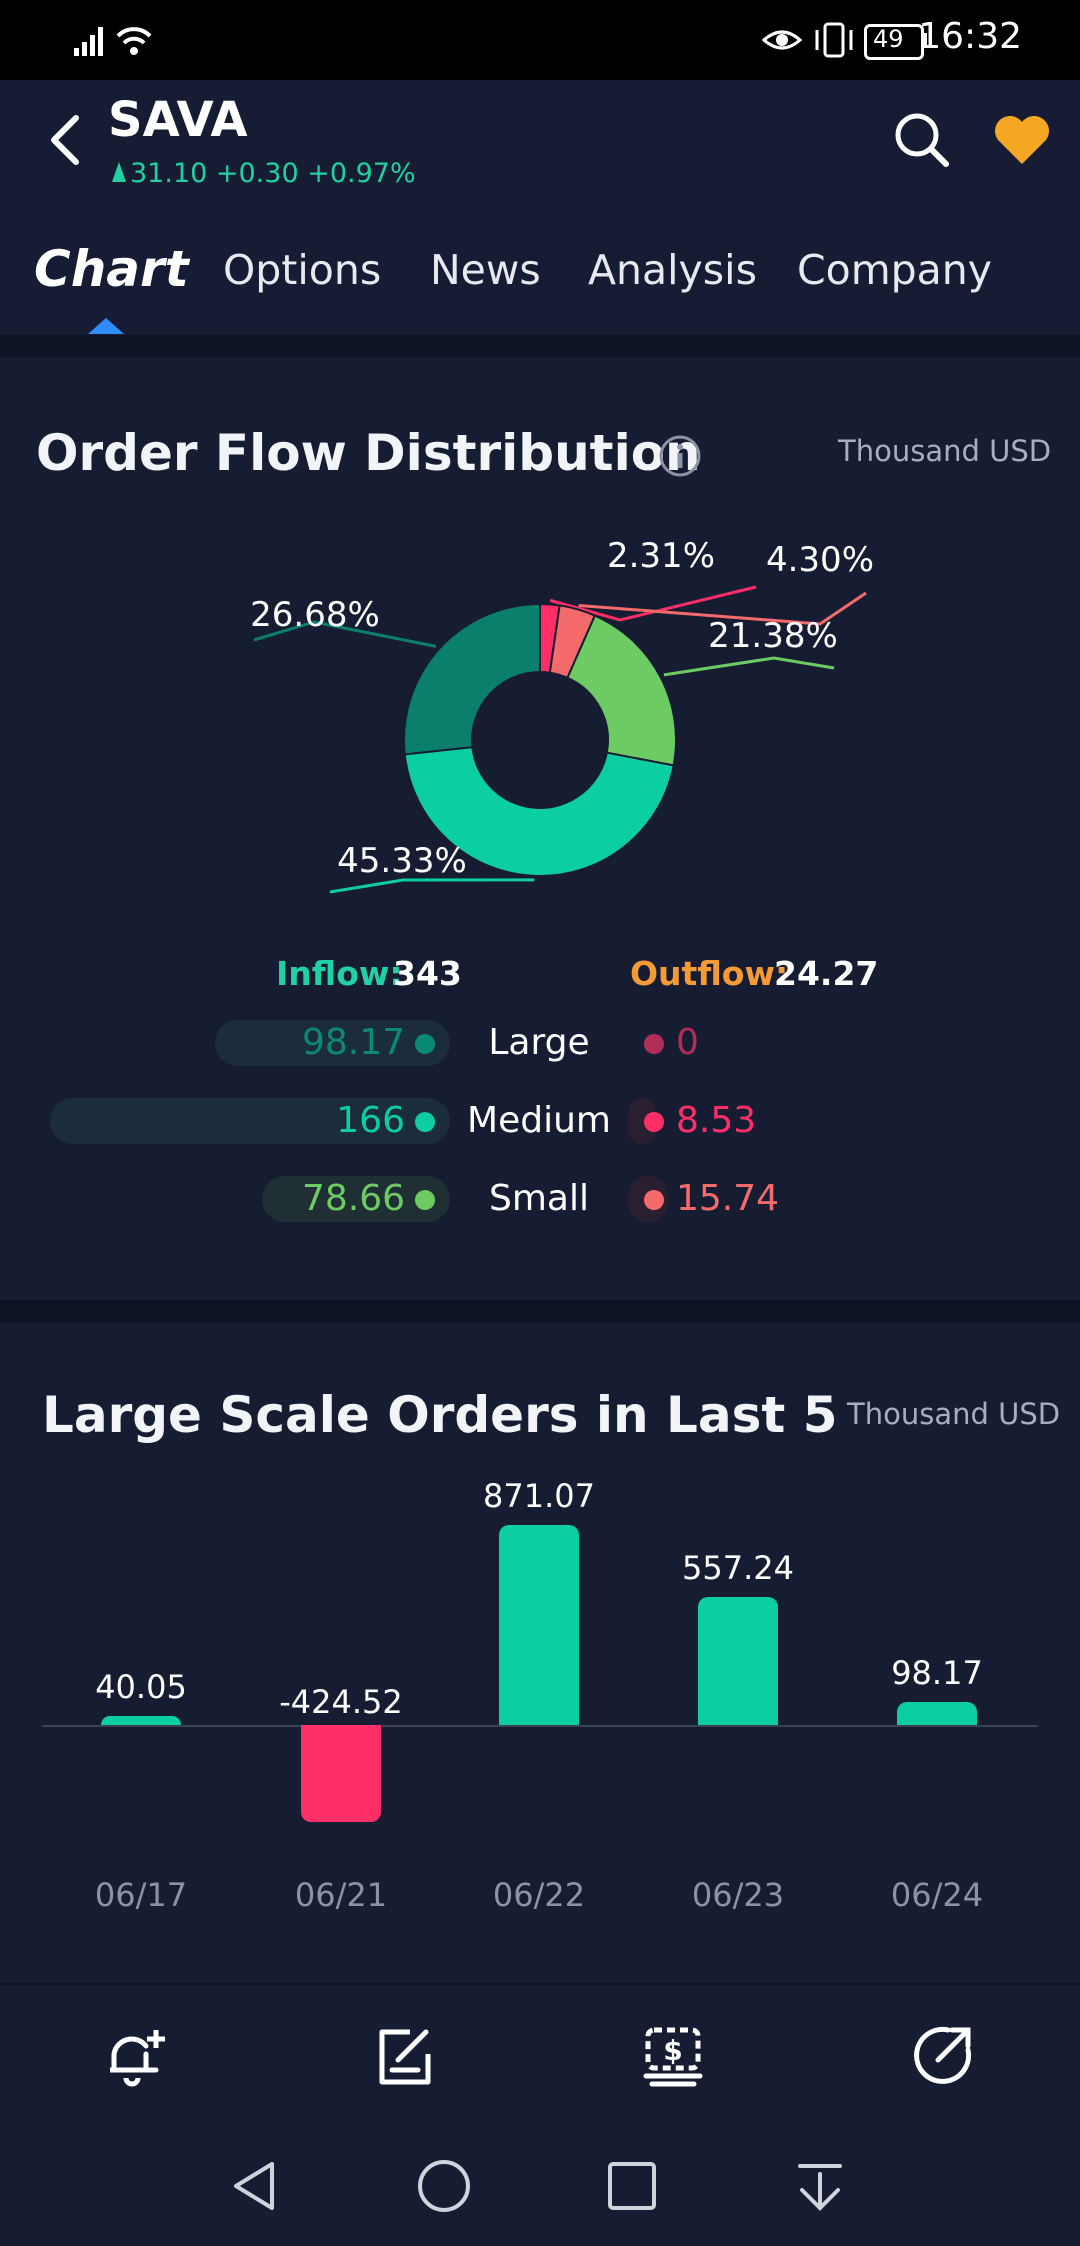 The width and height of the screenshot is (1080, 2246). Describe the element at coordinates (539, 1198) in the screenshot. I see `row-label-small: Small` at that location.